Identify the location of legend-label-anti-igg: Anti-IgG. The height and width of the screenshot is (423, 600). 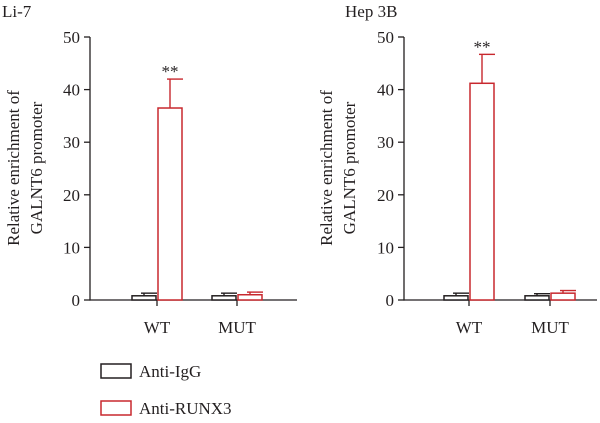
(170, 371).